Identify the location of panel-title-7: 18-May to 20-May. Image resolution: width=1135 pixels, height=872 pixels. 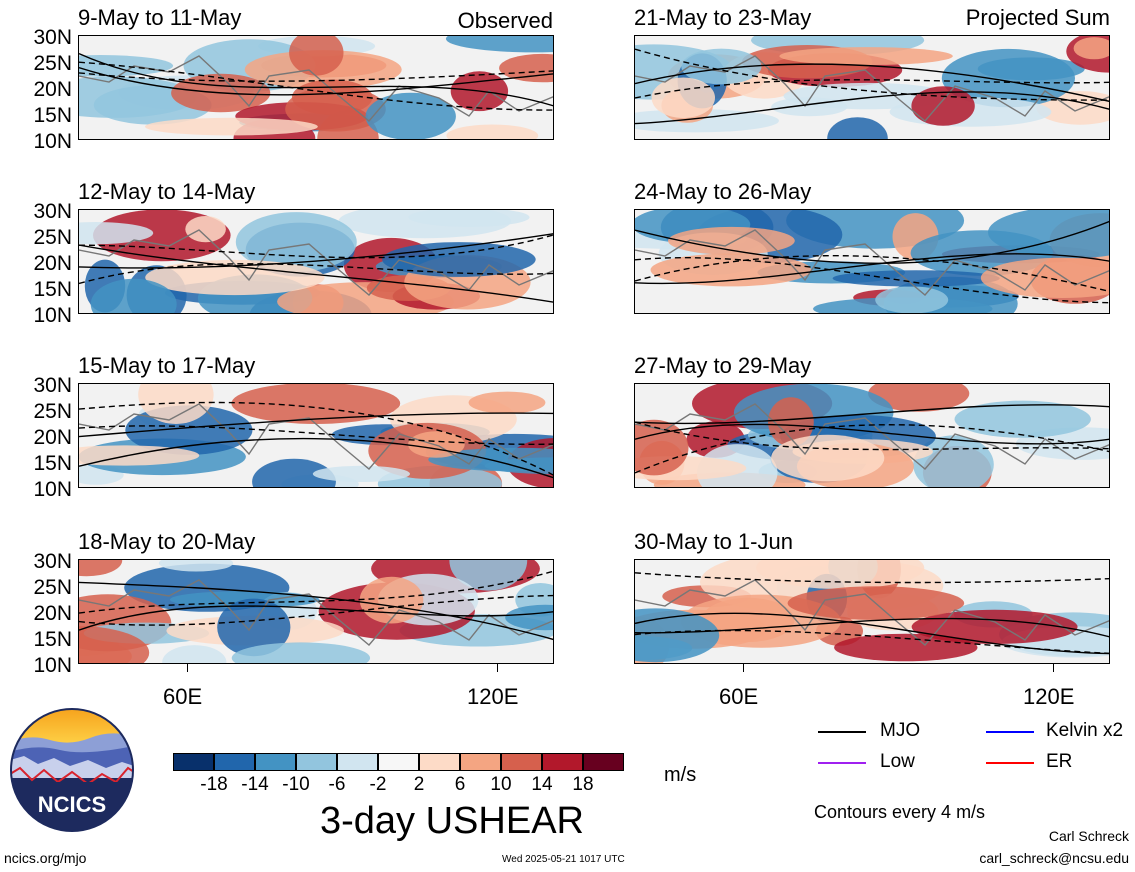
(167, 541).